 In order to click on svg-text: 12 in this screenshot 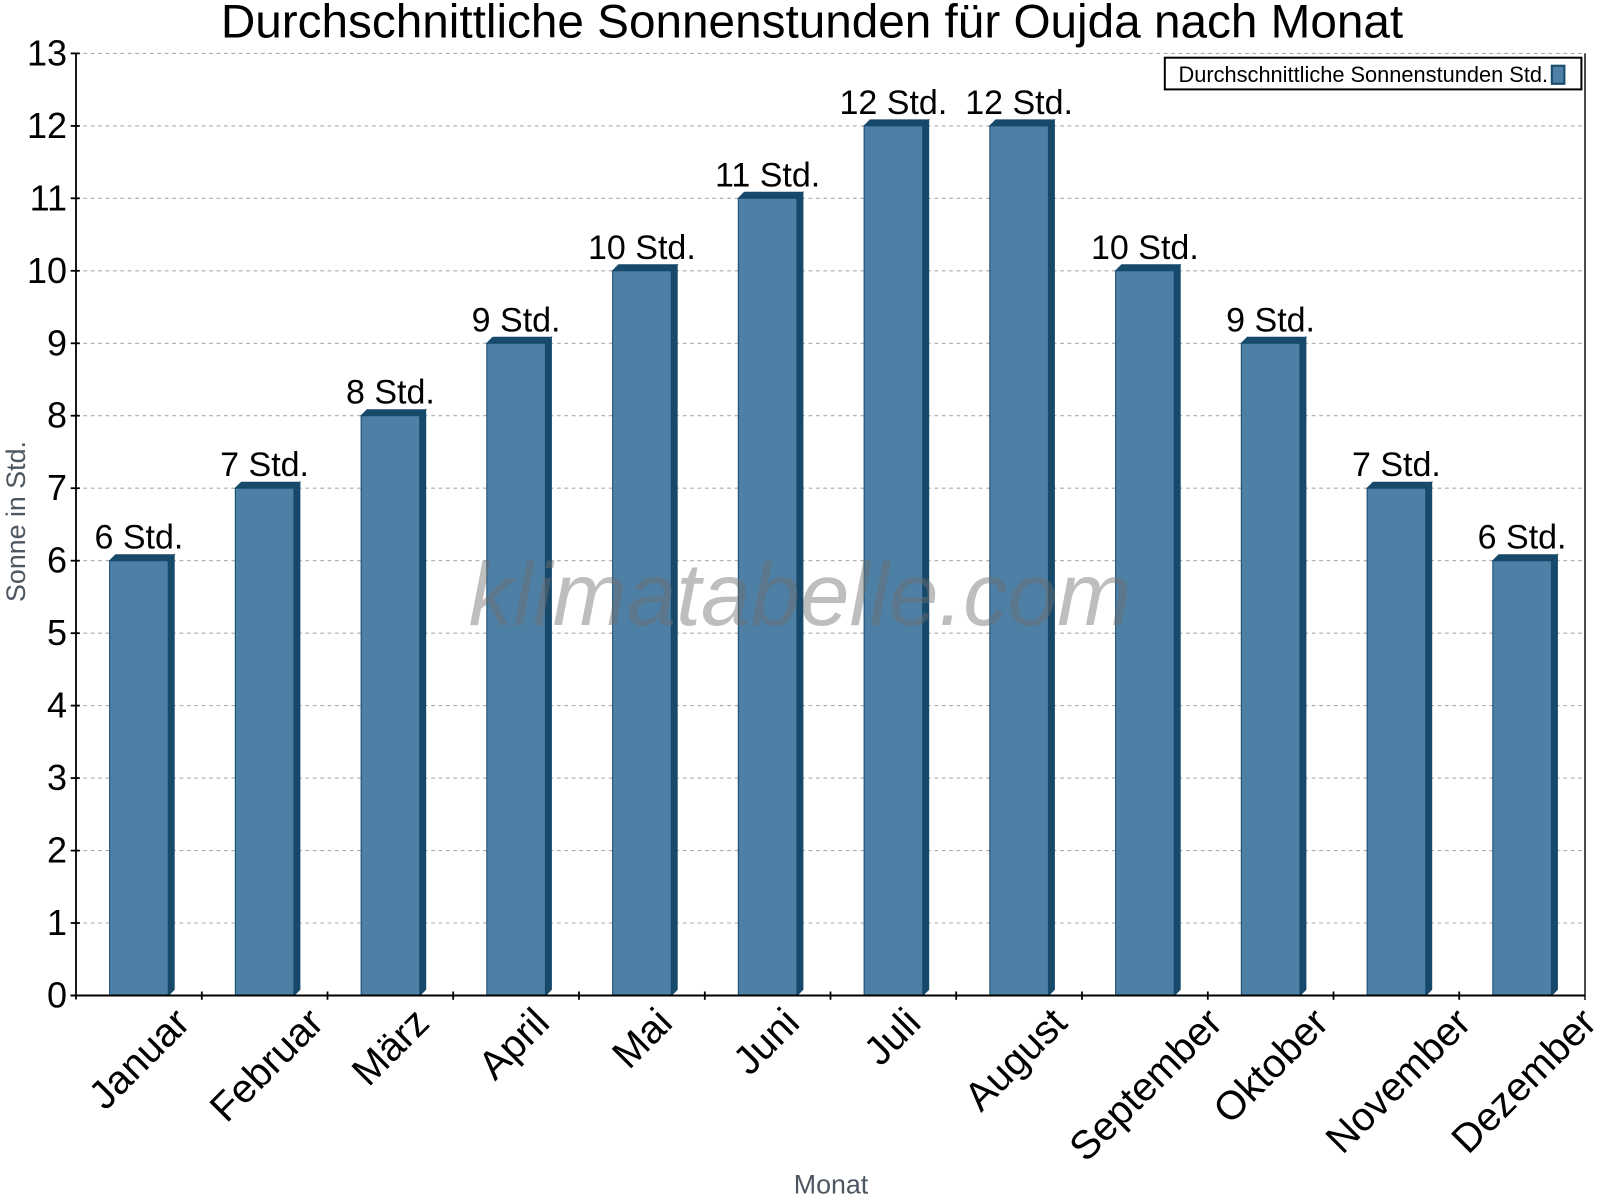, I will do `click(47, 125)`.